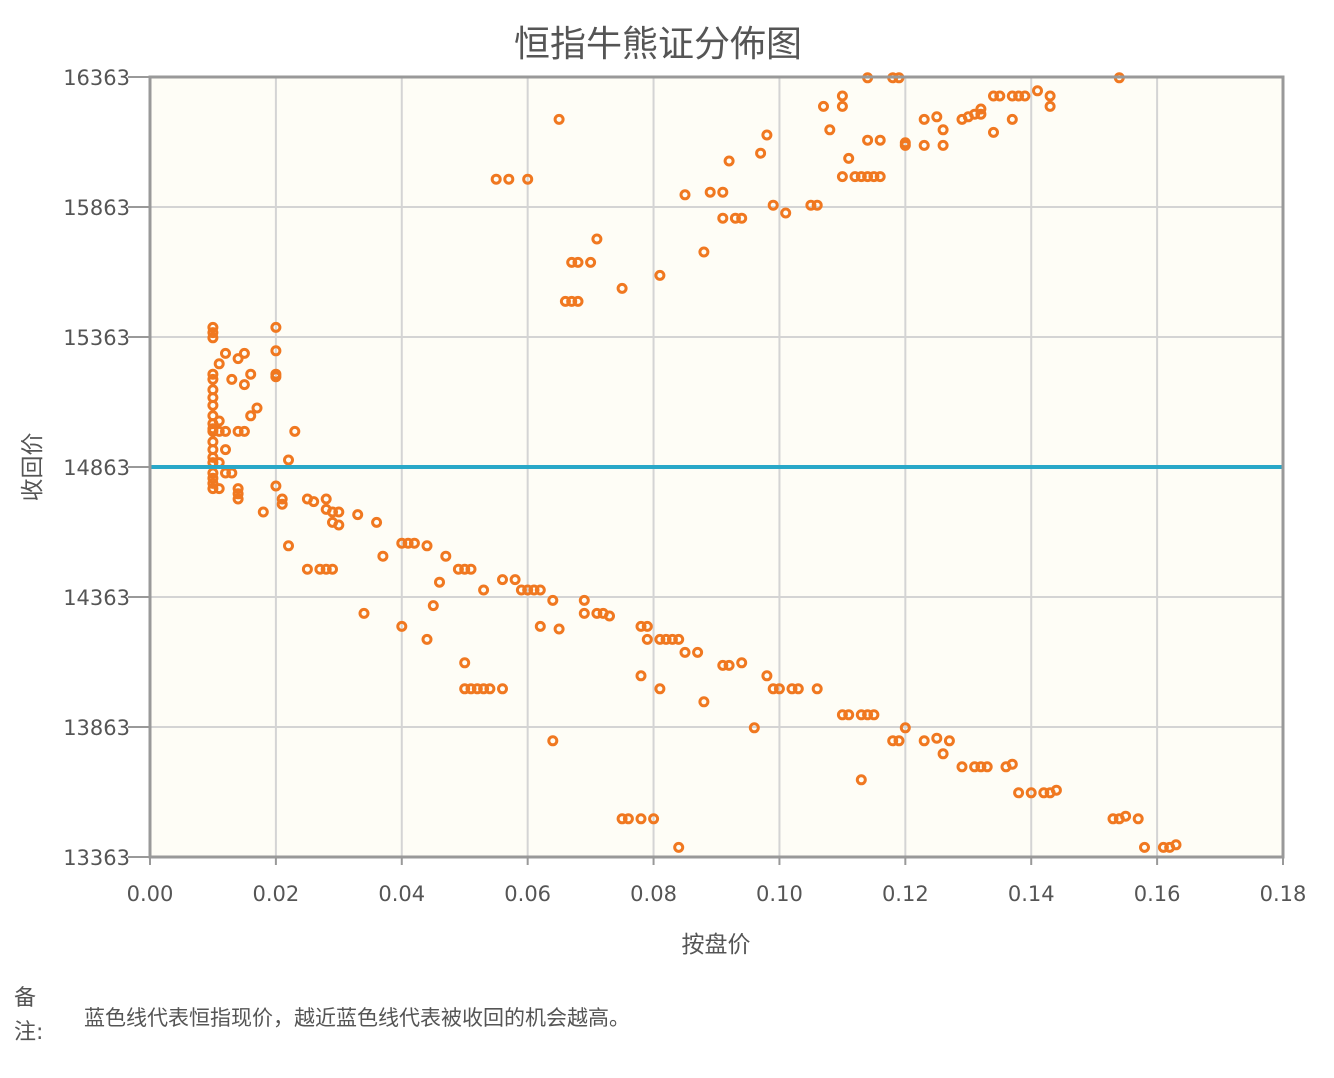 The width and height of the screenshot is (1334, 1078). Describe the element at coordinates (96, 858) in the screenshot. I see `y-tick-label: 13363` at that location.